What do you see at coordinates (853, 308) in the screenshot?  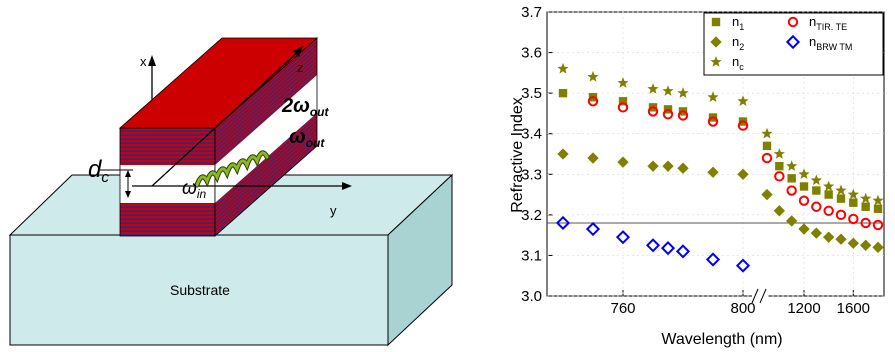 I see `x-tick-label: 1600` at bounding box center [853, 308].